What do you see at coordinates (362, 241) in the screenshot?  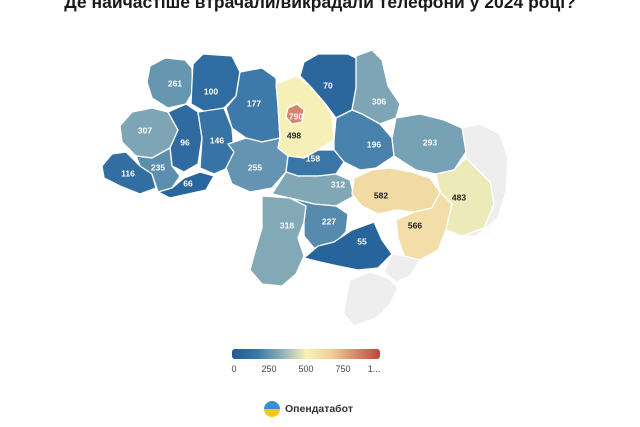 I see `region-label-kherson: 55` at bounding box center [362, 241].